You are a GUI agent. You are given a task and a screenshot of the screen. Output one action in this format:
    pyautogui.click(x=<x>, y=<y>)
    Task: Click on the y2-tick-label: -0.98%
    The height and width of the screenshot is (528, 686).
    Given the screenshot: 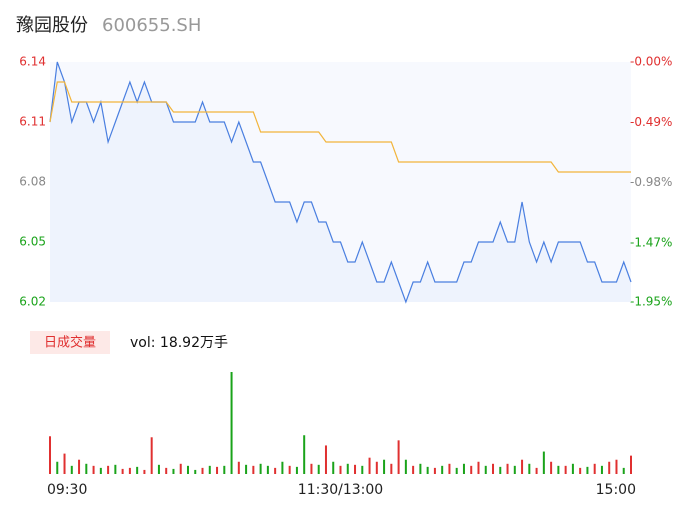 What is the action you would take?
    pyautogui.click(x=651, y=182)
    